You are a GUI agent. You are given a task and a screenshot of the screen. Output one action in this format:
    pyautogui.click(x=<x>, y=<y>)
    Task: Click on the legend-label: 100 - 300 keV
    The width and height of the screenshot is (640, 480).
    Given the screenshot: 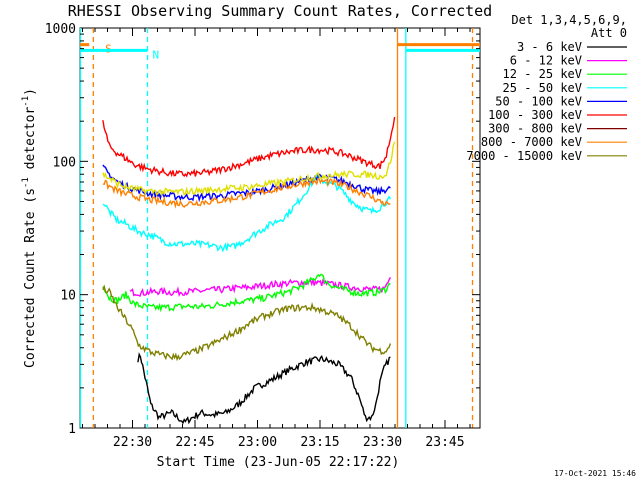 What is the action you would take?
    pyautogui.click(x=535, y=115)
    